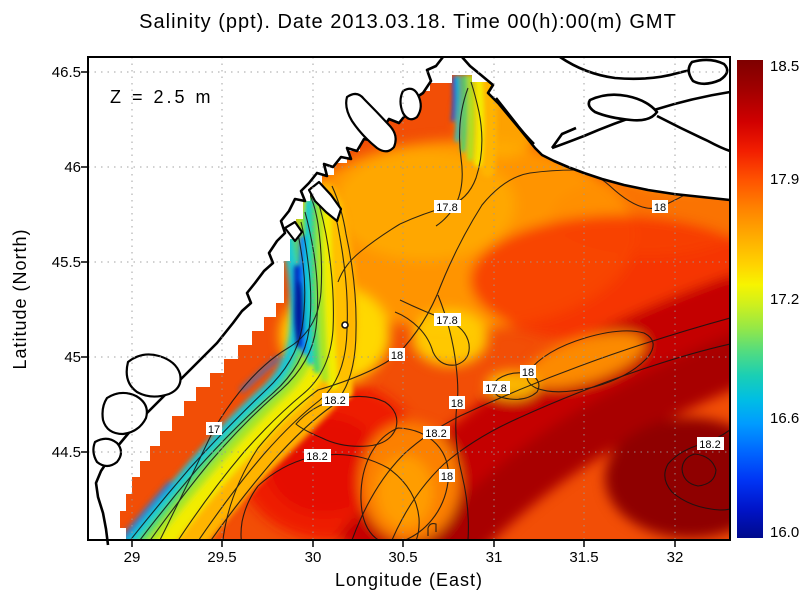 The height and width of the screenshot is (600, 800). What do you see at coordinates (784, 179) in the screenshot?
I see `colorbar-tick-label: 17.9` at bounding box center [784, 179].